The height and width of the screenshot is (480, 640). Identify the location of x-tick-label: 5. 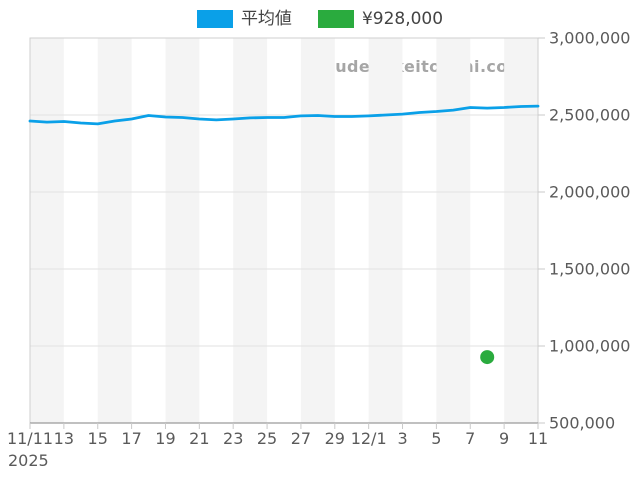
(436, 438).